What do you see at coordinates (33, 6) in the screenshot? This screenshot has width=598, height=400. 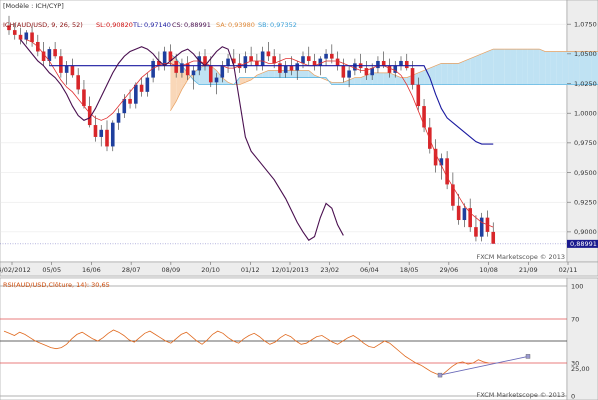 I see `model-label: [Modèle : ICH/CYP]` at bounding box center [33, 6].